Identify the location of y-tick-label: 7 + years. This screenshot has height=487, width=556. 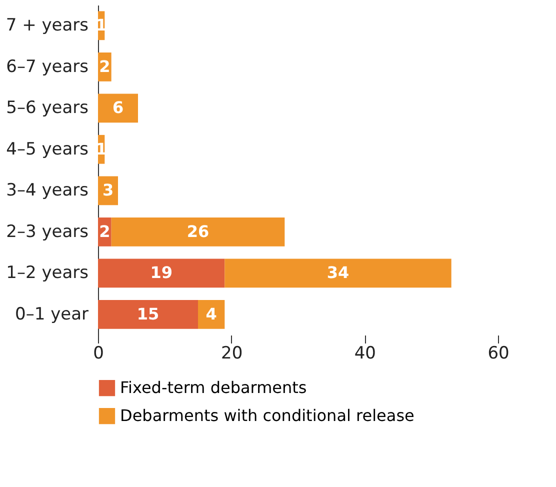
(47, 26).